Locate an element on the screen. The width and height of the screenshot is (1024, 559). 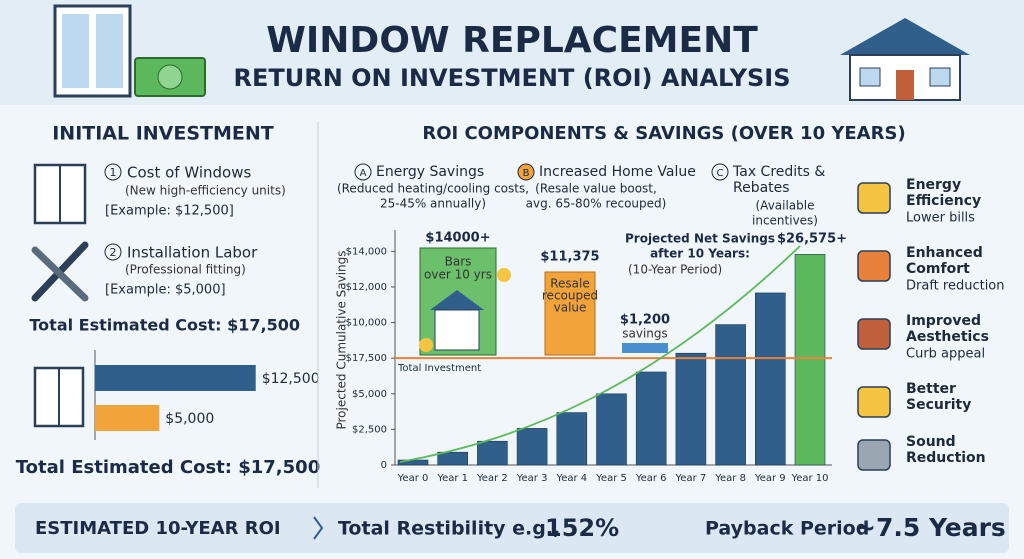
title: WINDOW REPLACEMENT is located at coordinates (512, 40).